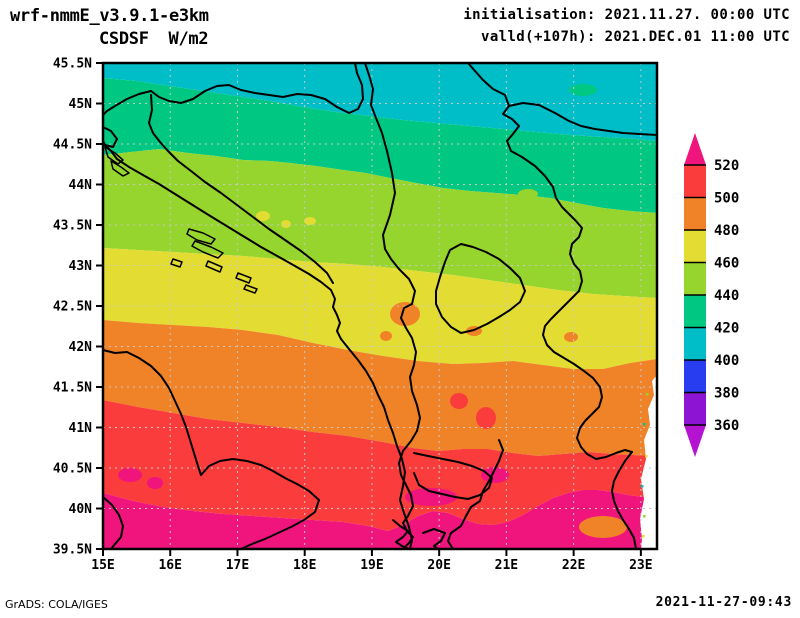 Image resolution: width=800 pixels, height=618 pixels. I want to click on valid-time-text: valld(+107h): 2021.DEC.01 11:00 UTC, so click(635, 37).